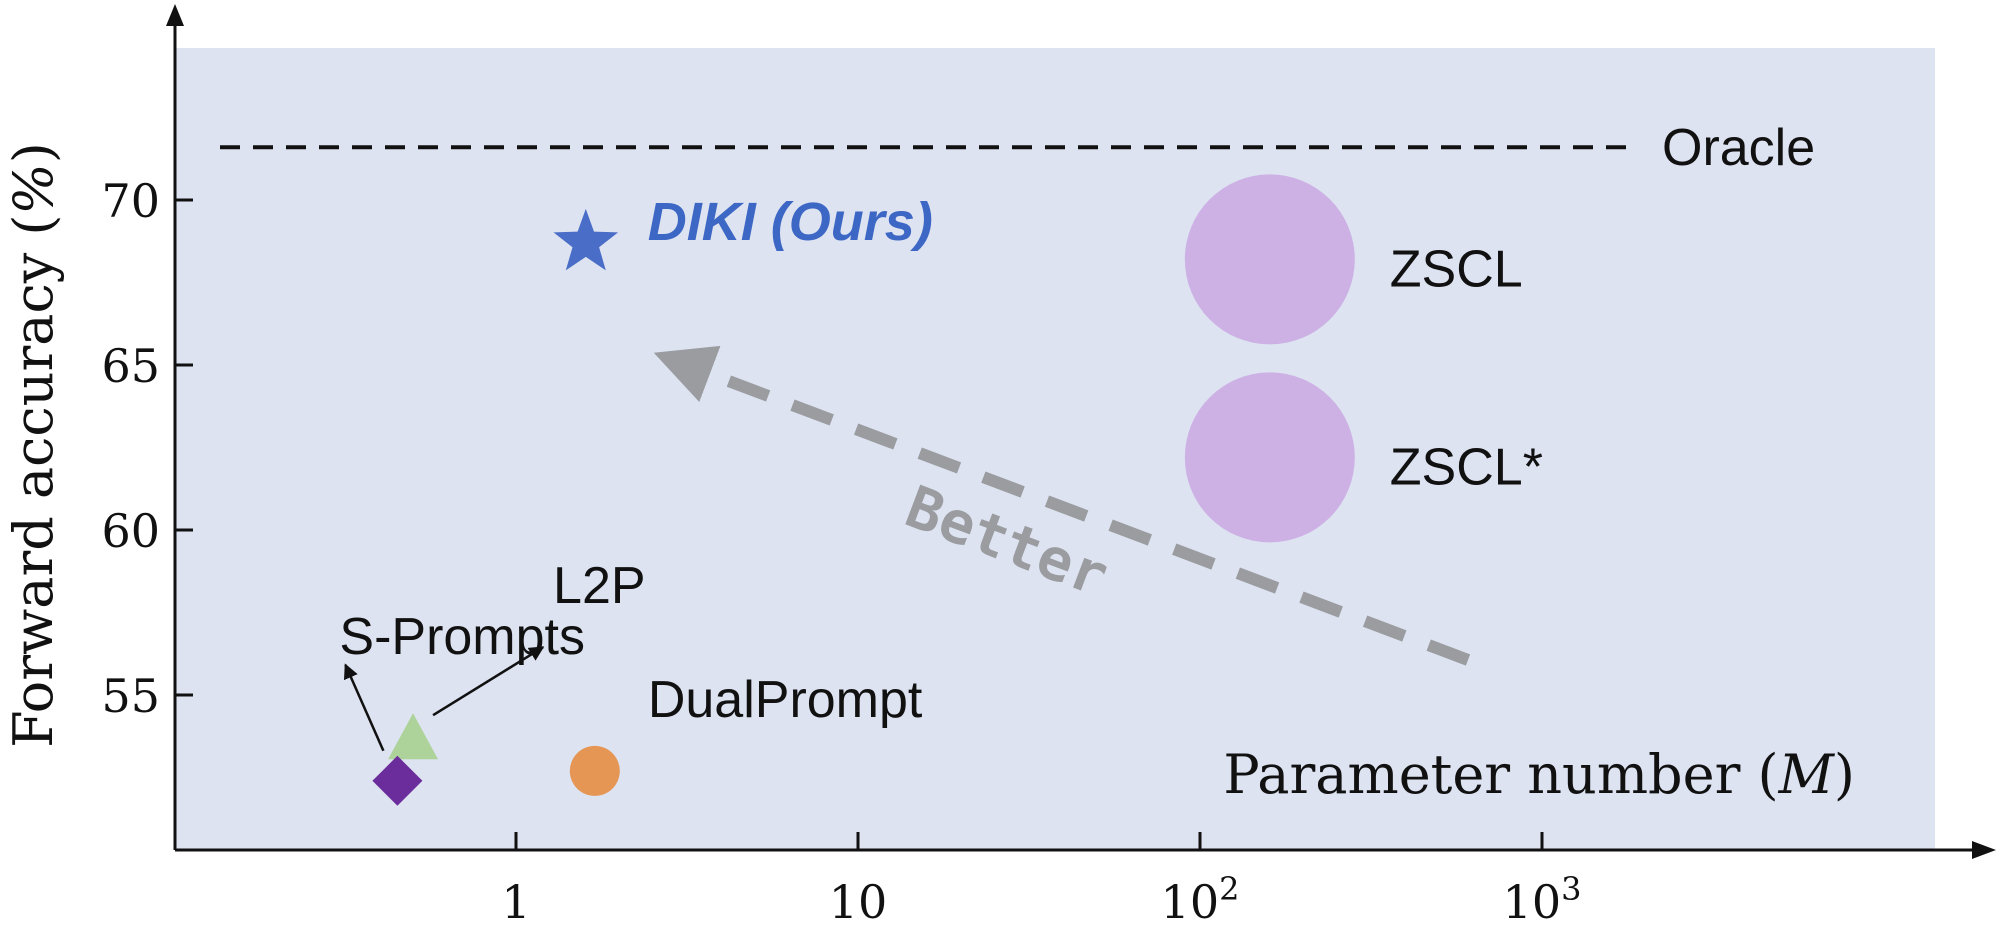 The width and height of the screenshot is (2000, 929). What do you see at coordinates (130, 531) in the screenshot?
I see `y-tick-label: 60` at bounding box center [130, 531].